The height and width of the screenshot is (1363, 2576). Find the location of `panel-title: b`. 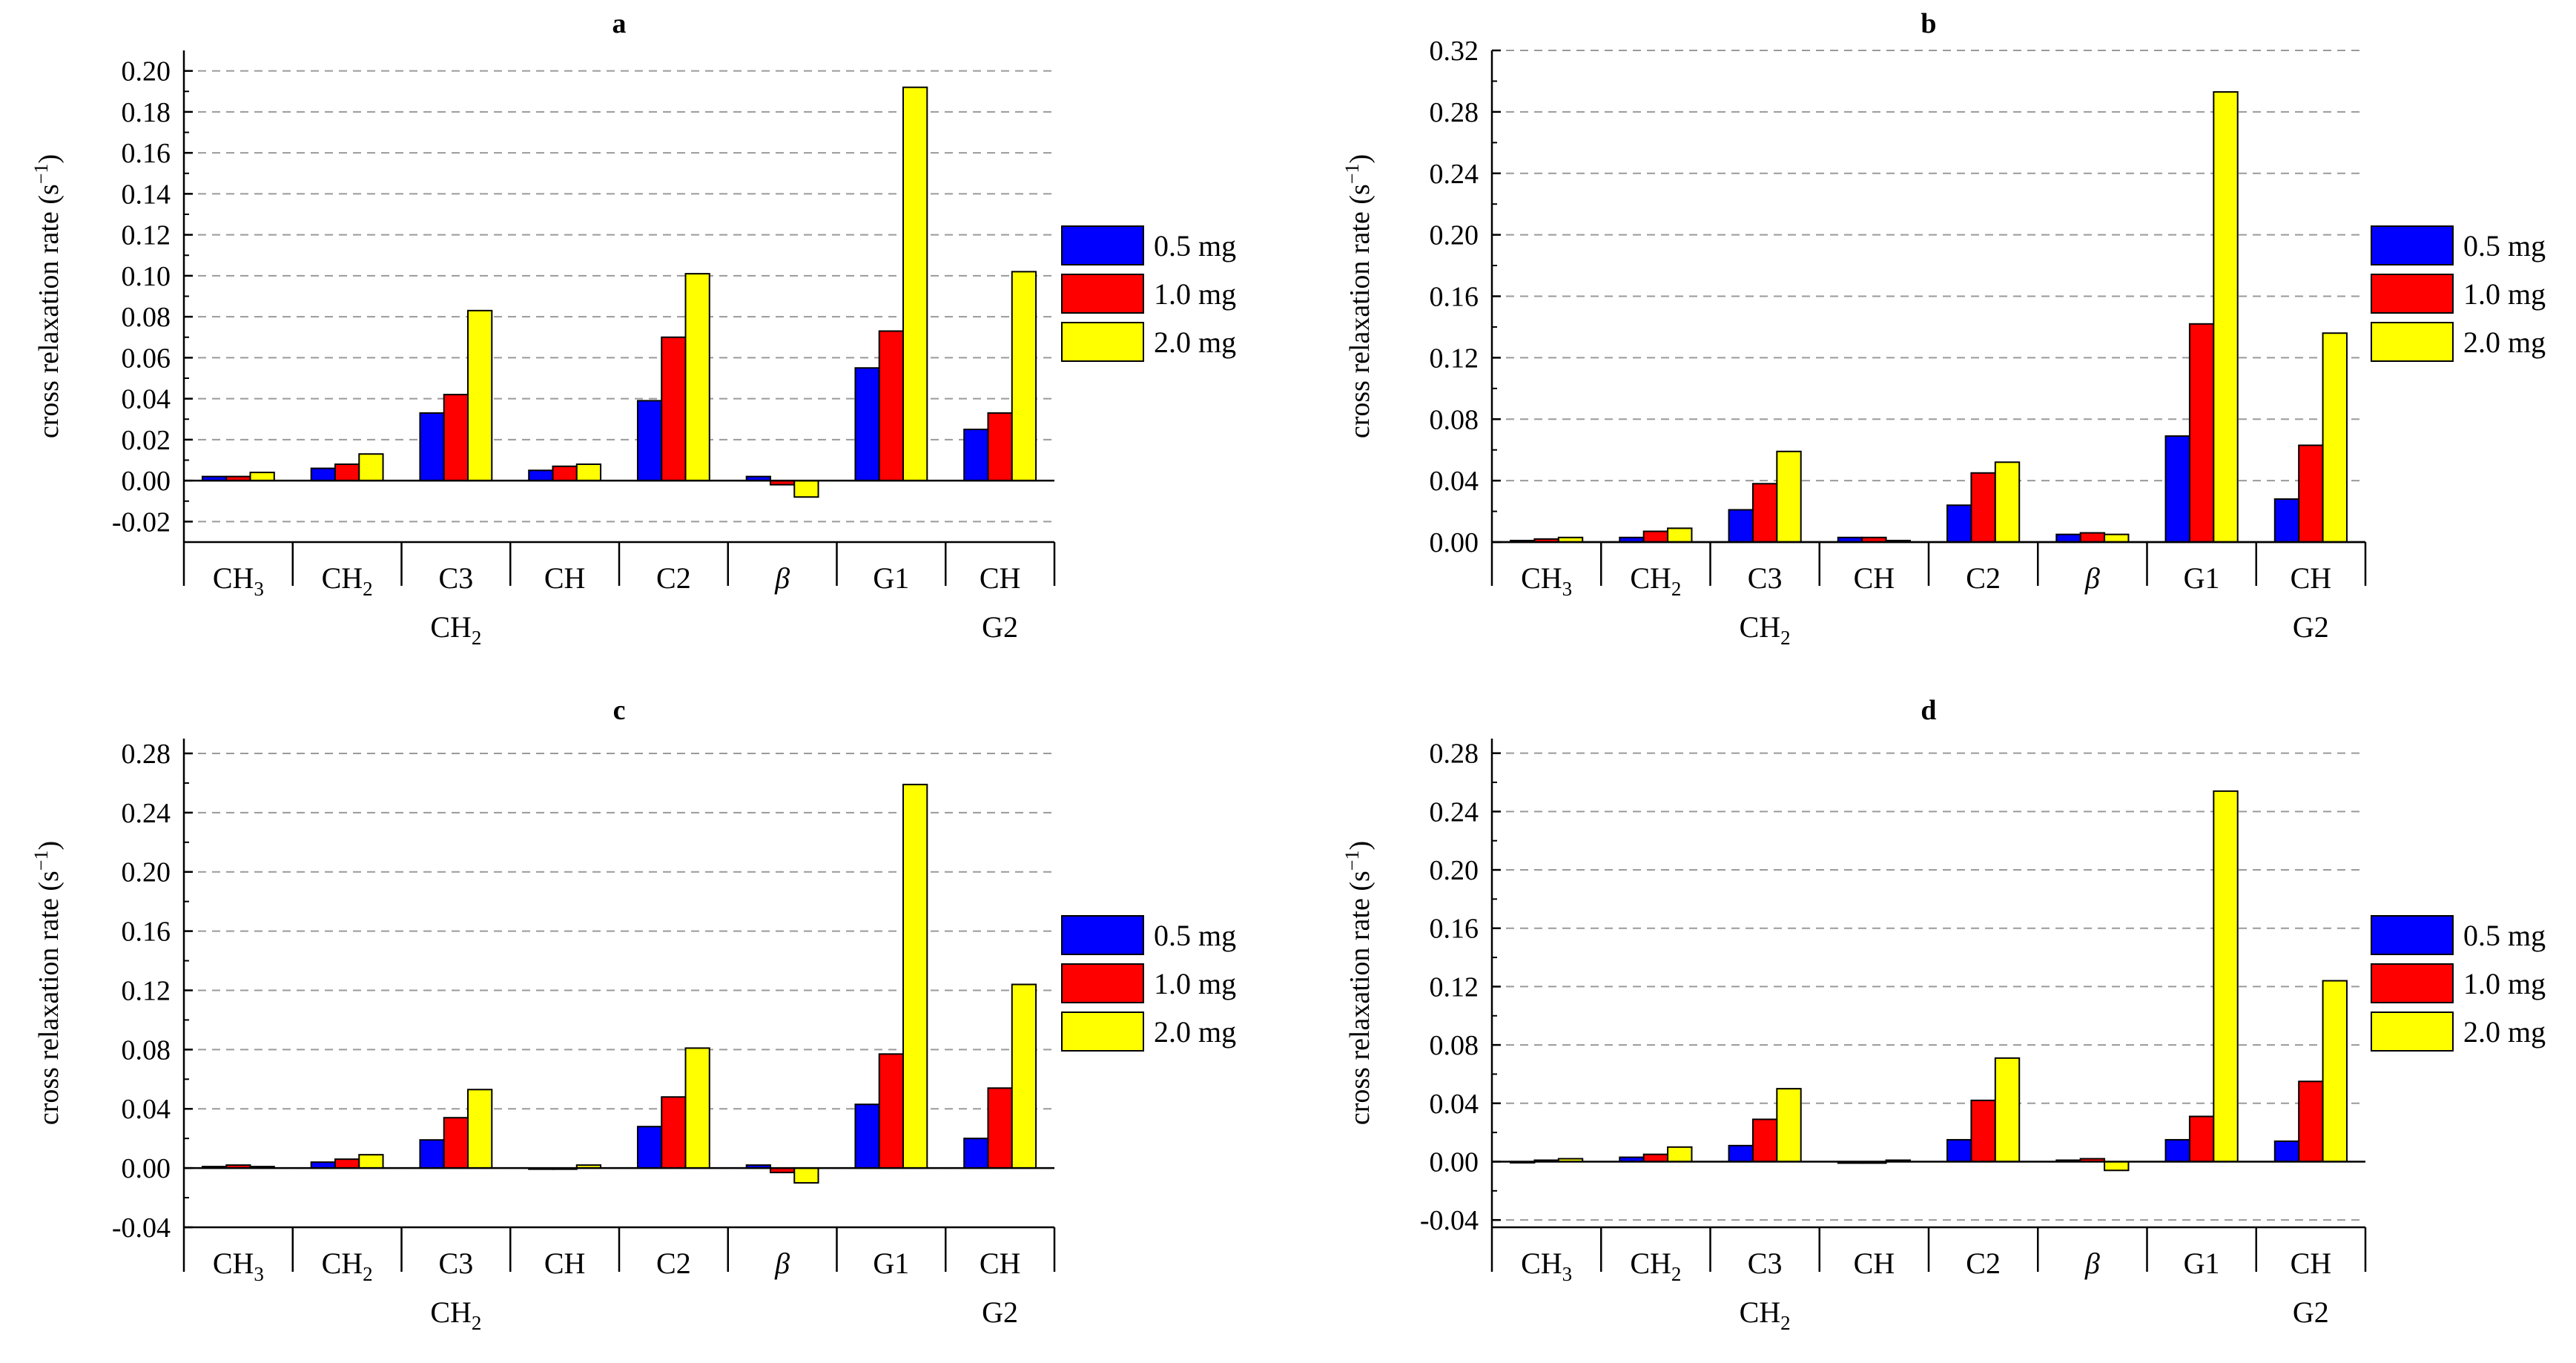

panel-title: b is located at coordinates (1928, 23).